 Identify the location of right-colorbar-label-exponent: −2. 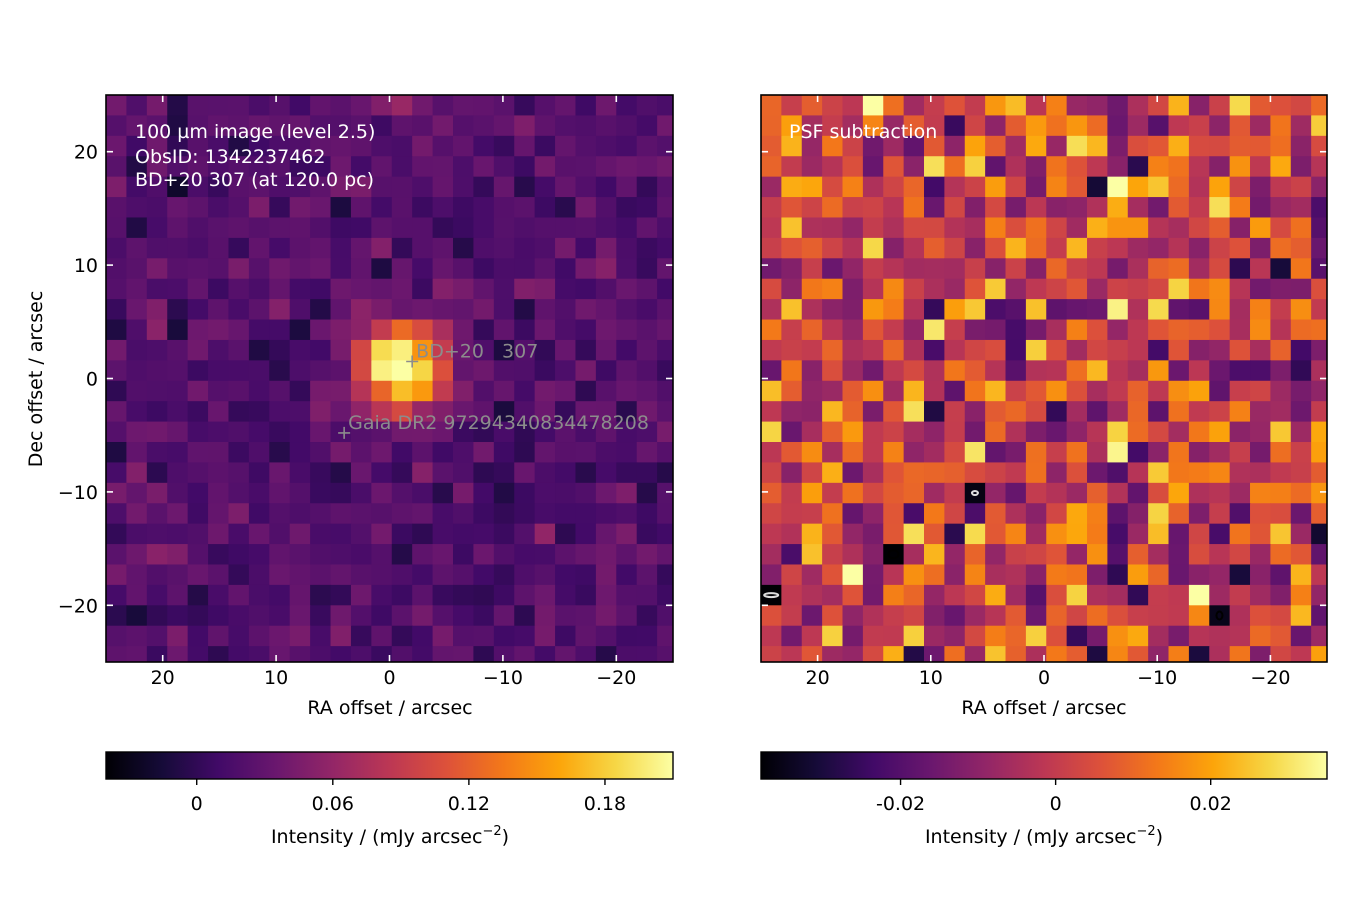
(1145, 831).